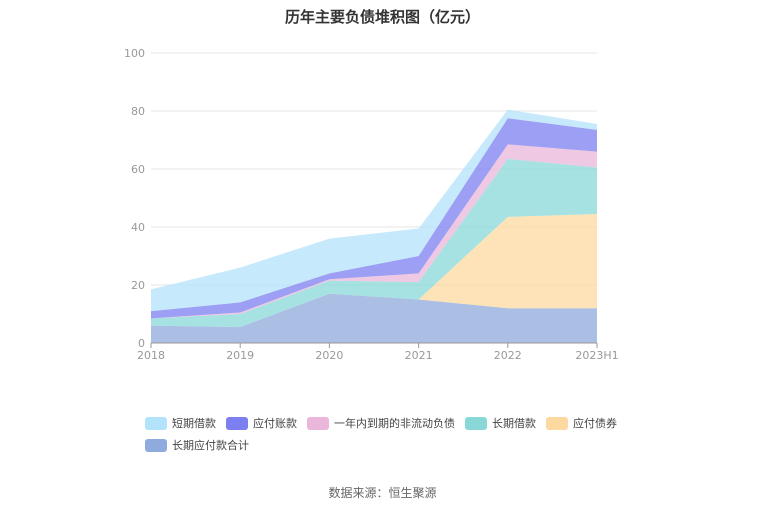 This screenshot has width=765, height=509. What do you see at coordinates (395, 438) in the screenshot?
I see `legend: 短期借款 应付账款 一年内到期的非流动负债 长期借款 应付债券长期应付款合计` at bounding box center [395, 438].